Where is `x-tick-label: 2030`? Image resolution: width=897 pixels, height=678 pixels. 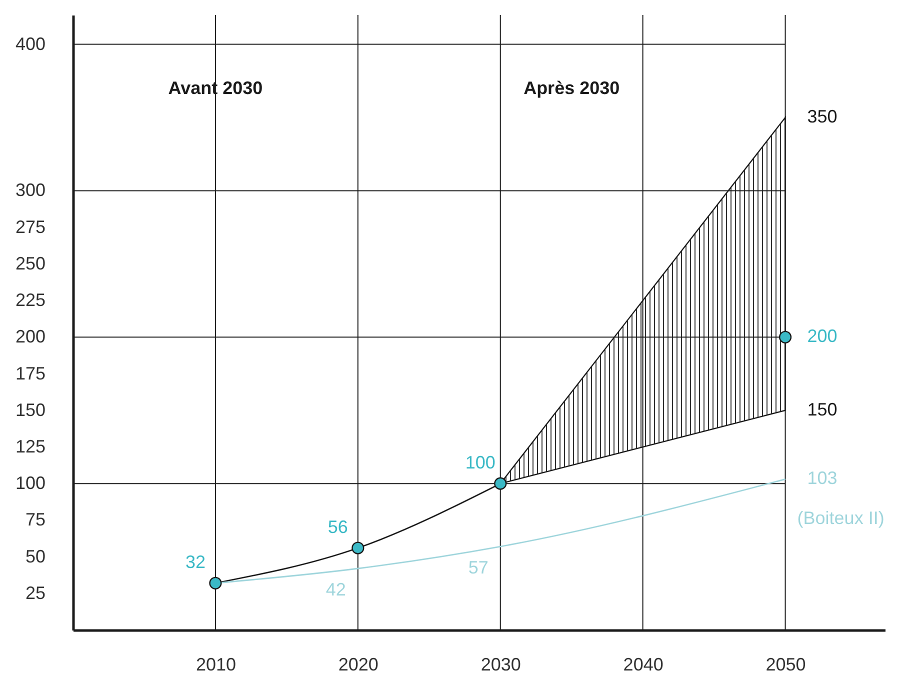
x-tick-label: 2030 is located at coordinates (500, 664).